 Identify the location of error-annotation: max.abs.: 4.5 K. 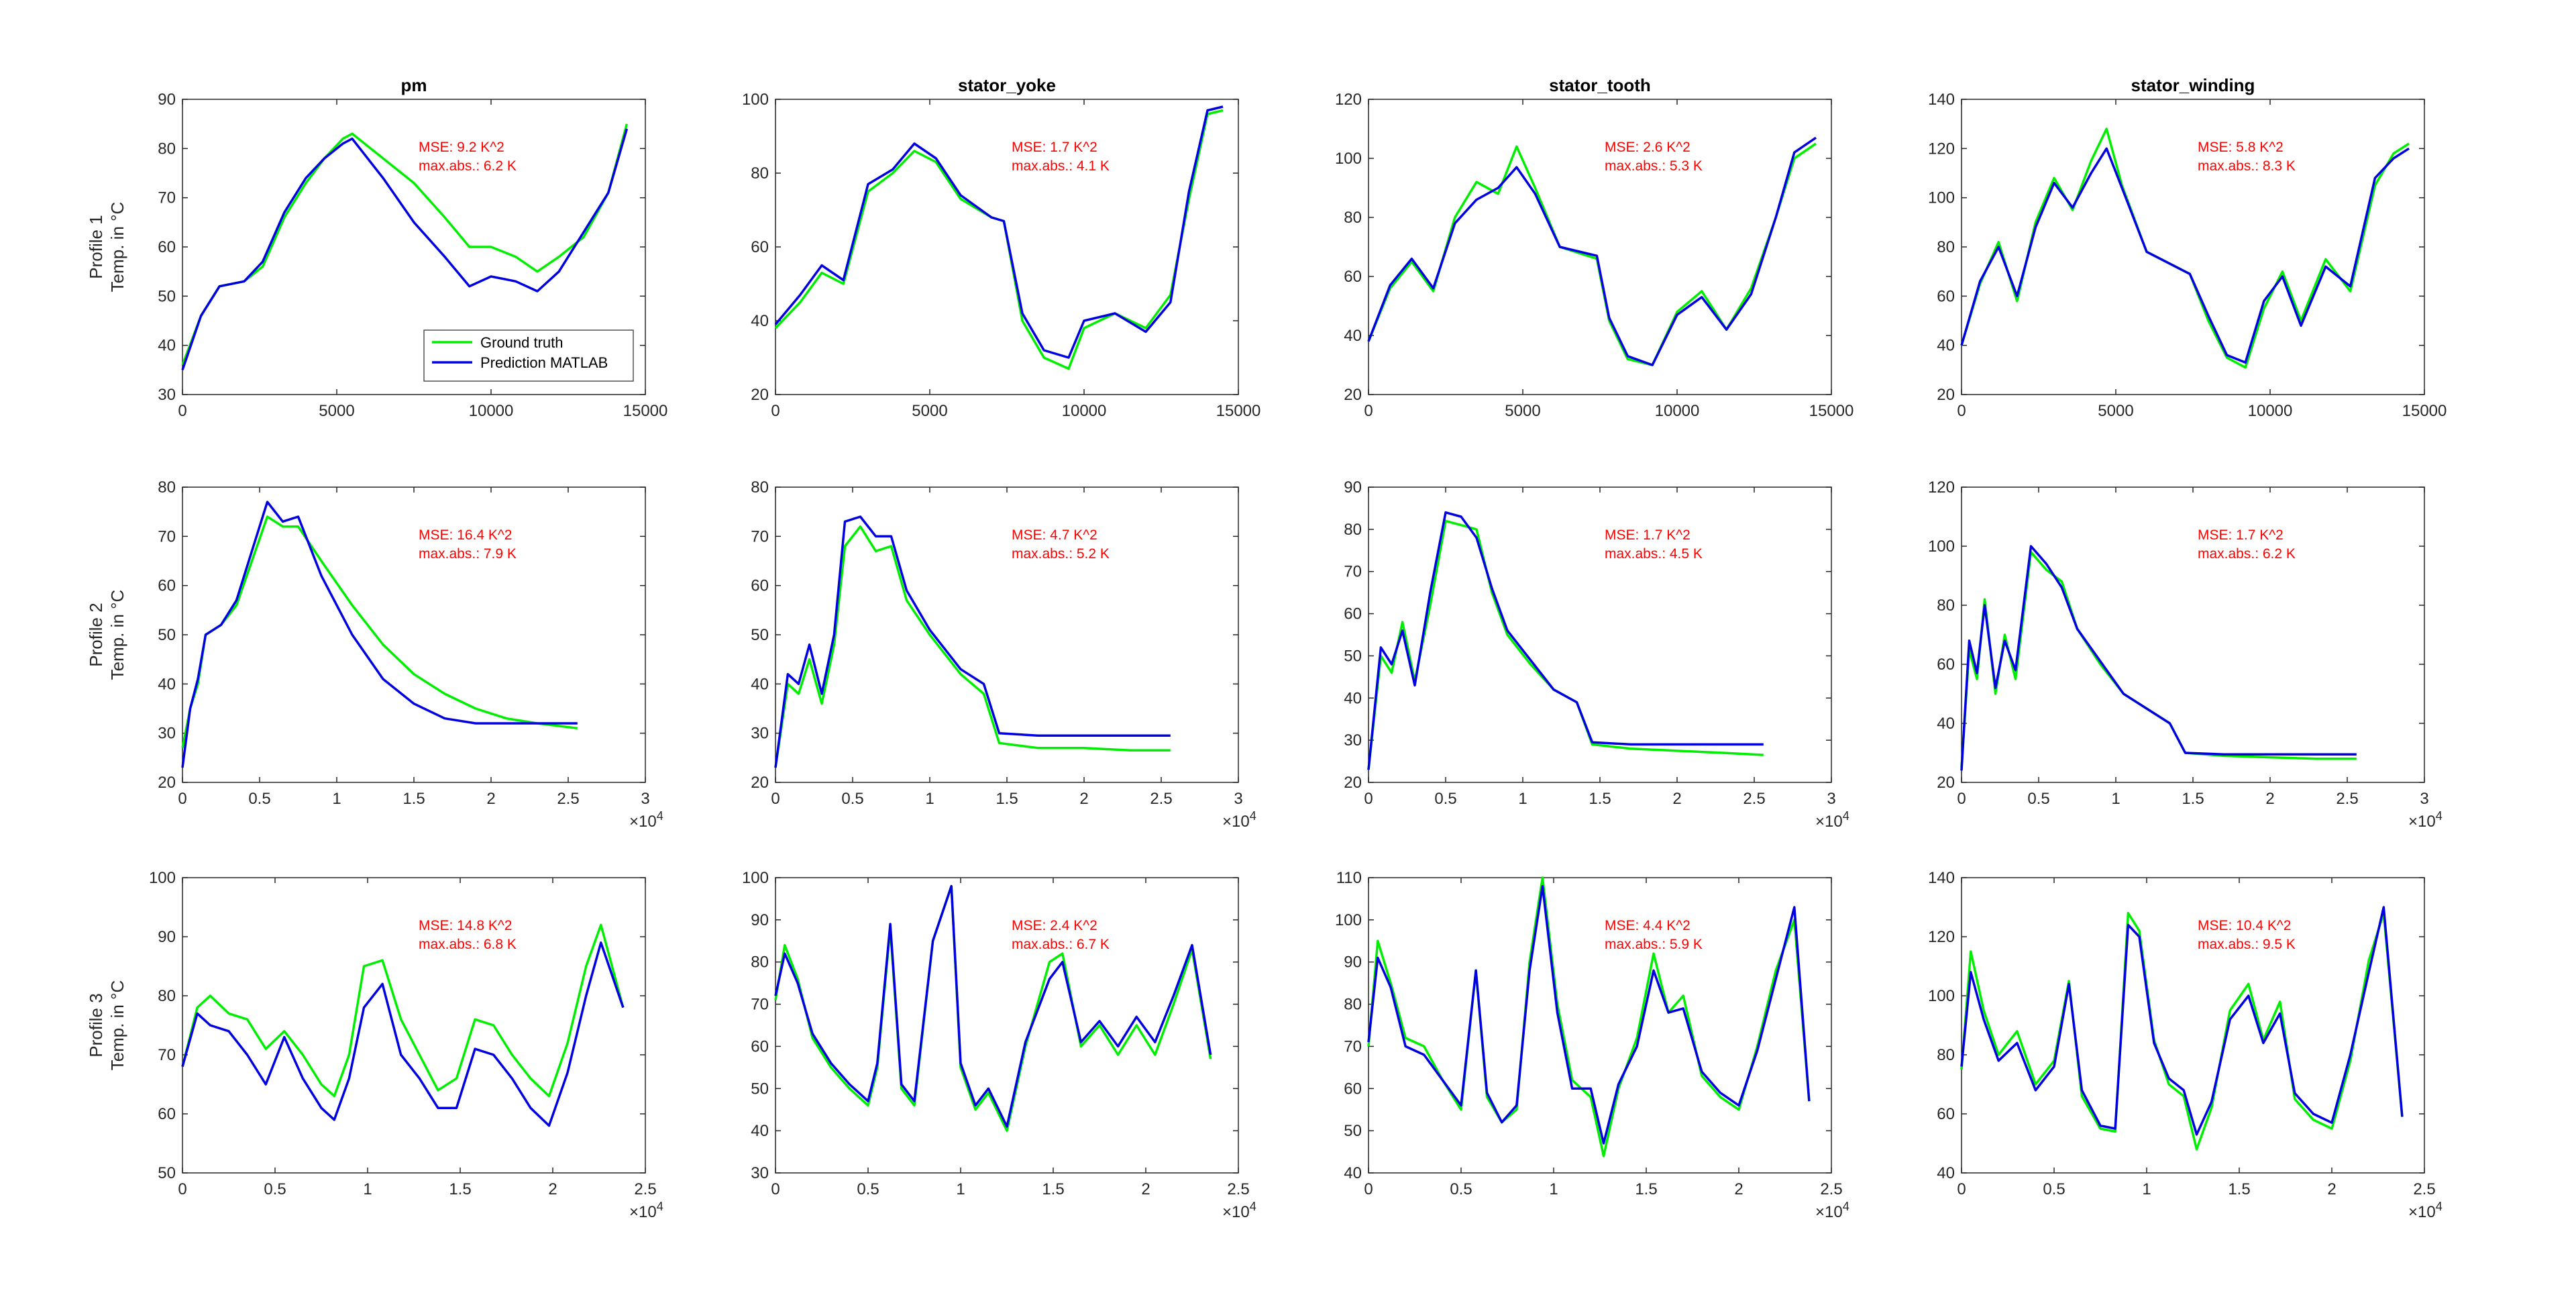
(1654, 554).